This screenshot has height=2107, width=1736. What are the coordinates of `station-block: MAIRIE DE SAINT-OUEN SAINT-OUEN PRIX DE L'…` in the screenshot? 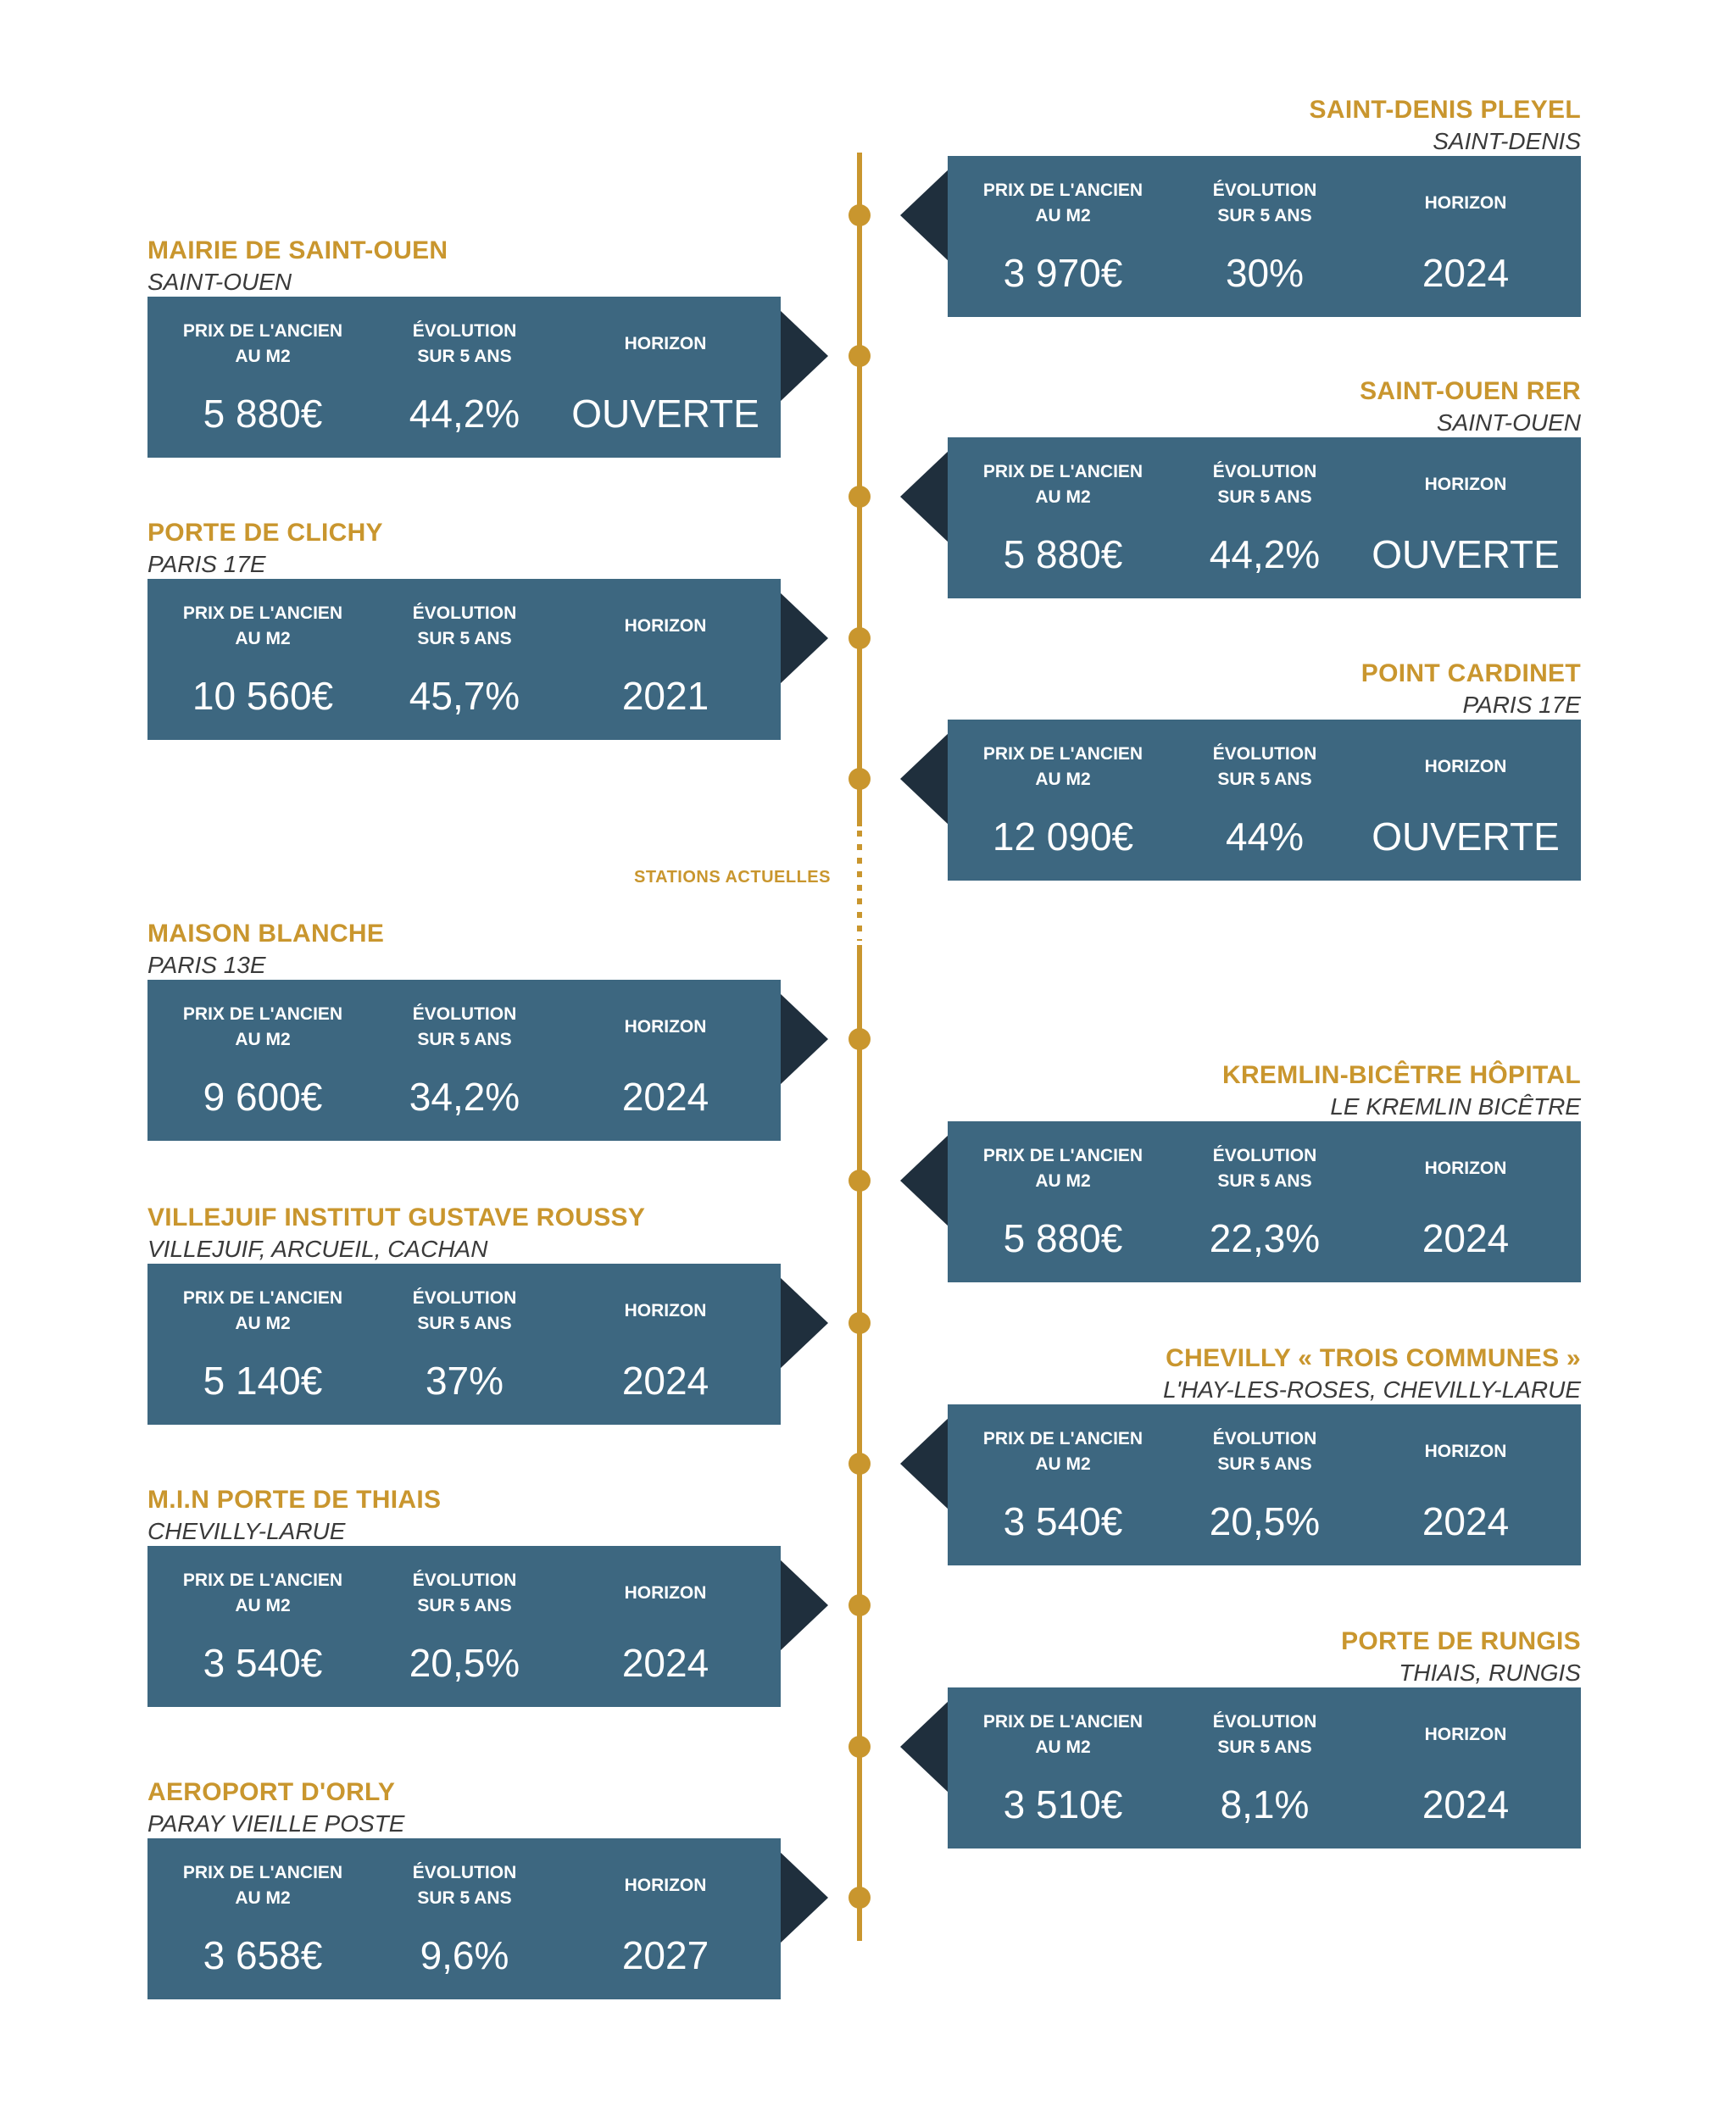 It's located at (528, 347).